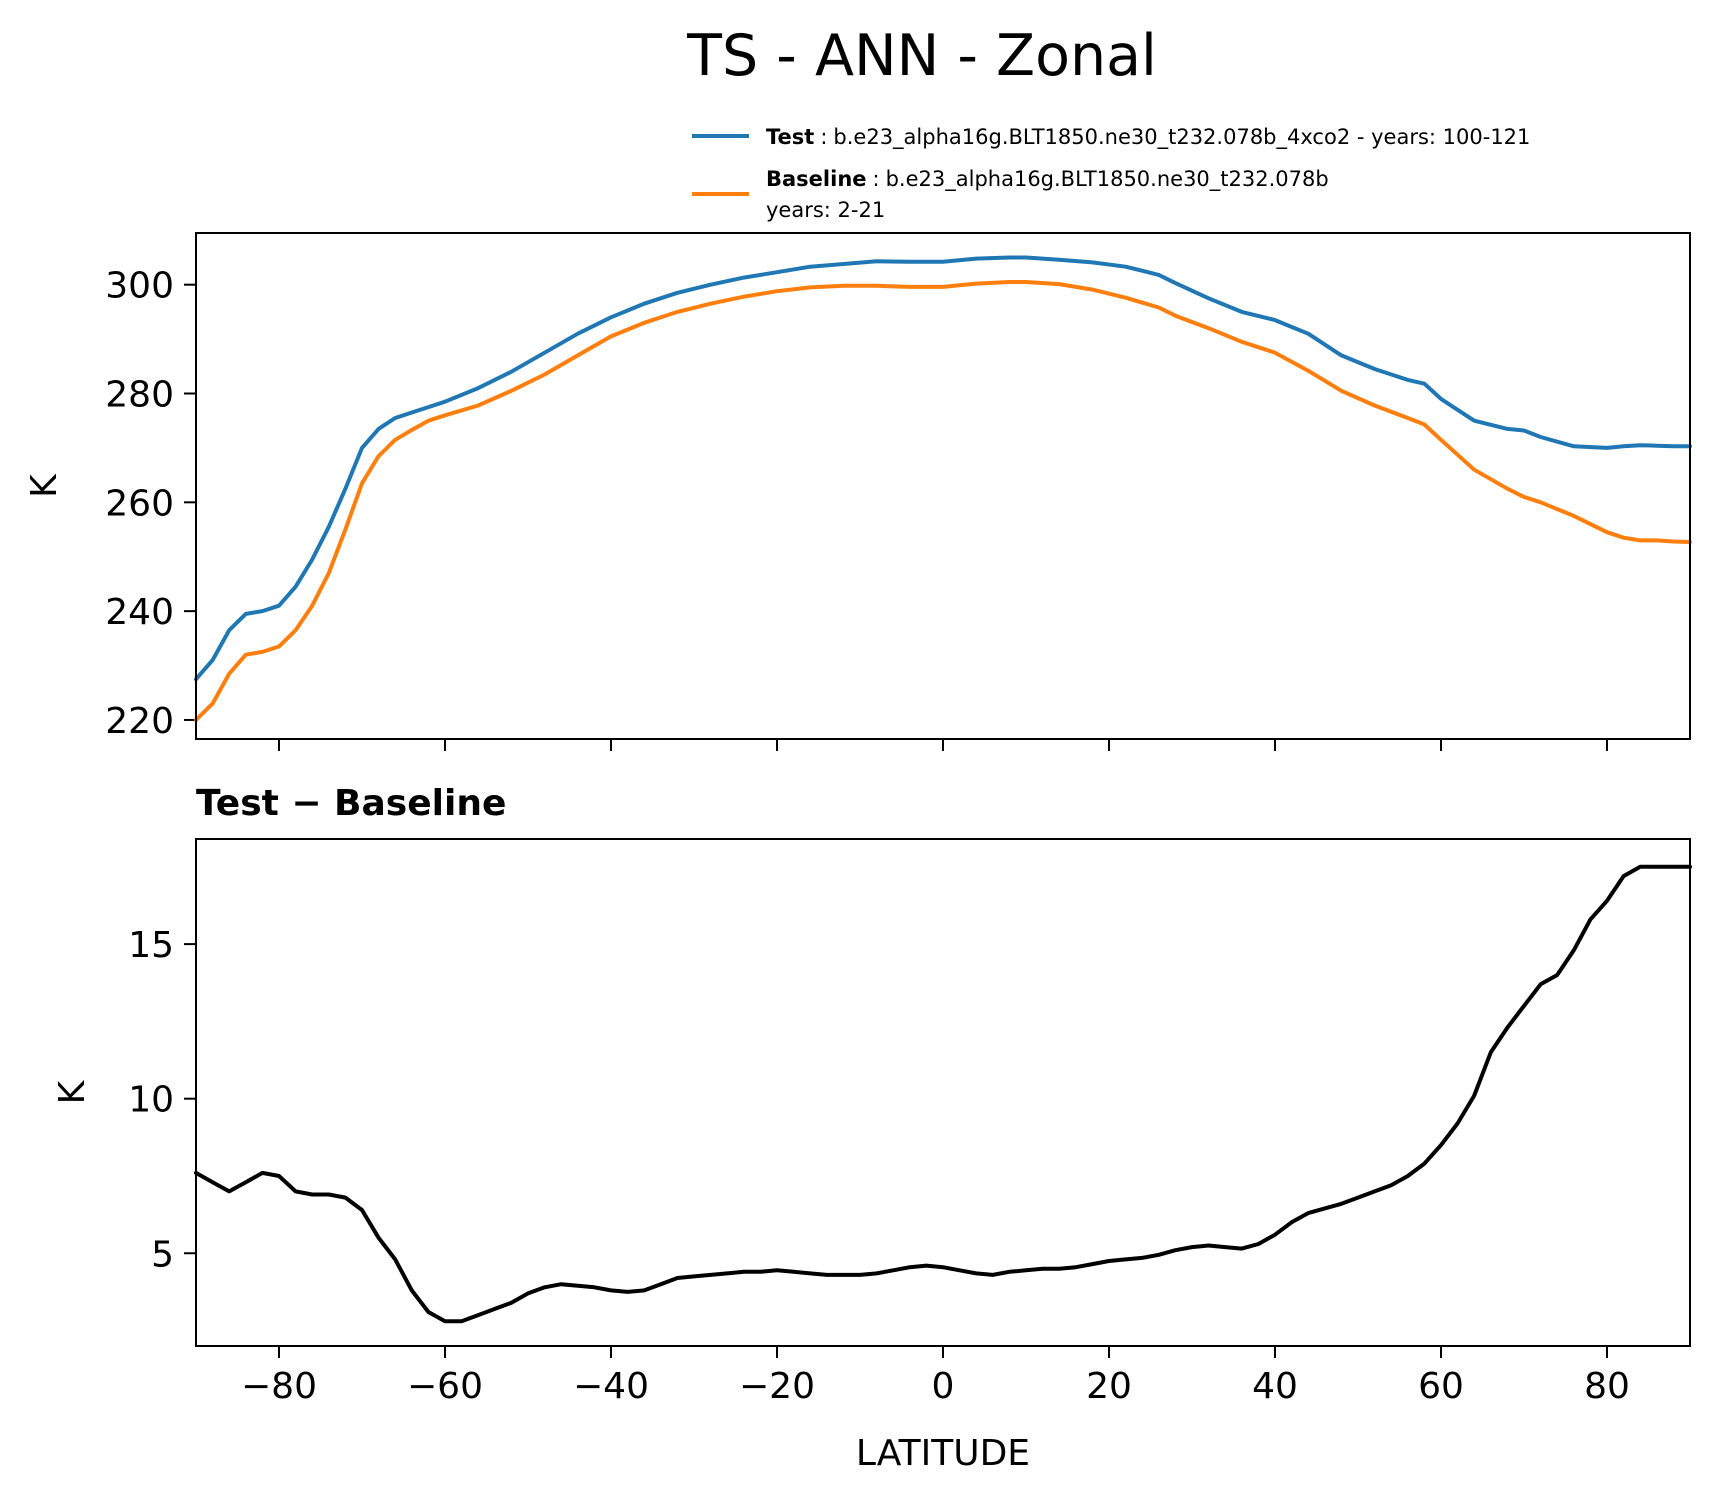  Describe the element at coordinates (139, 721) in the screenshot. I see `top-ytick-label: 220` at that location.